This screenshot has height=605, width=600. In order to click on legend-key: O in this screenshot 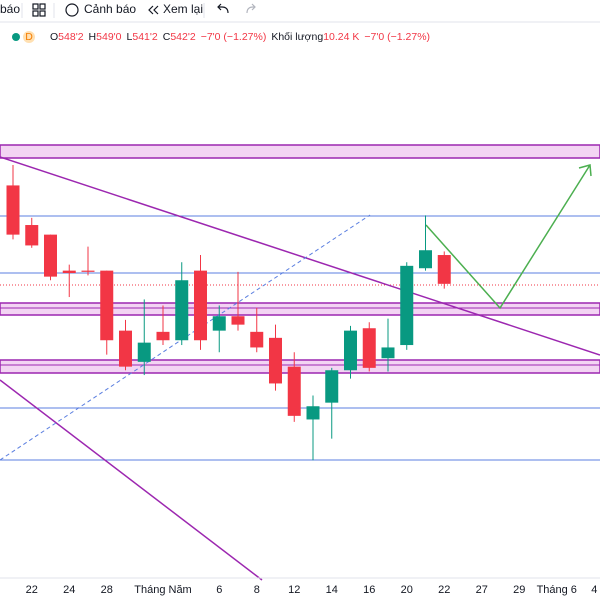, I will do `click(54, 37)`.